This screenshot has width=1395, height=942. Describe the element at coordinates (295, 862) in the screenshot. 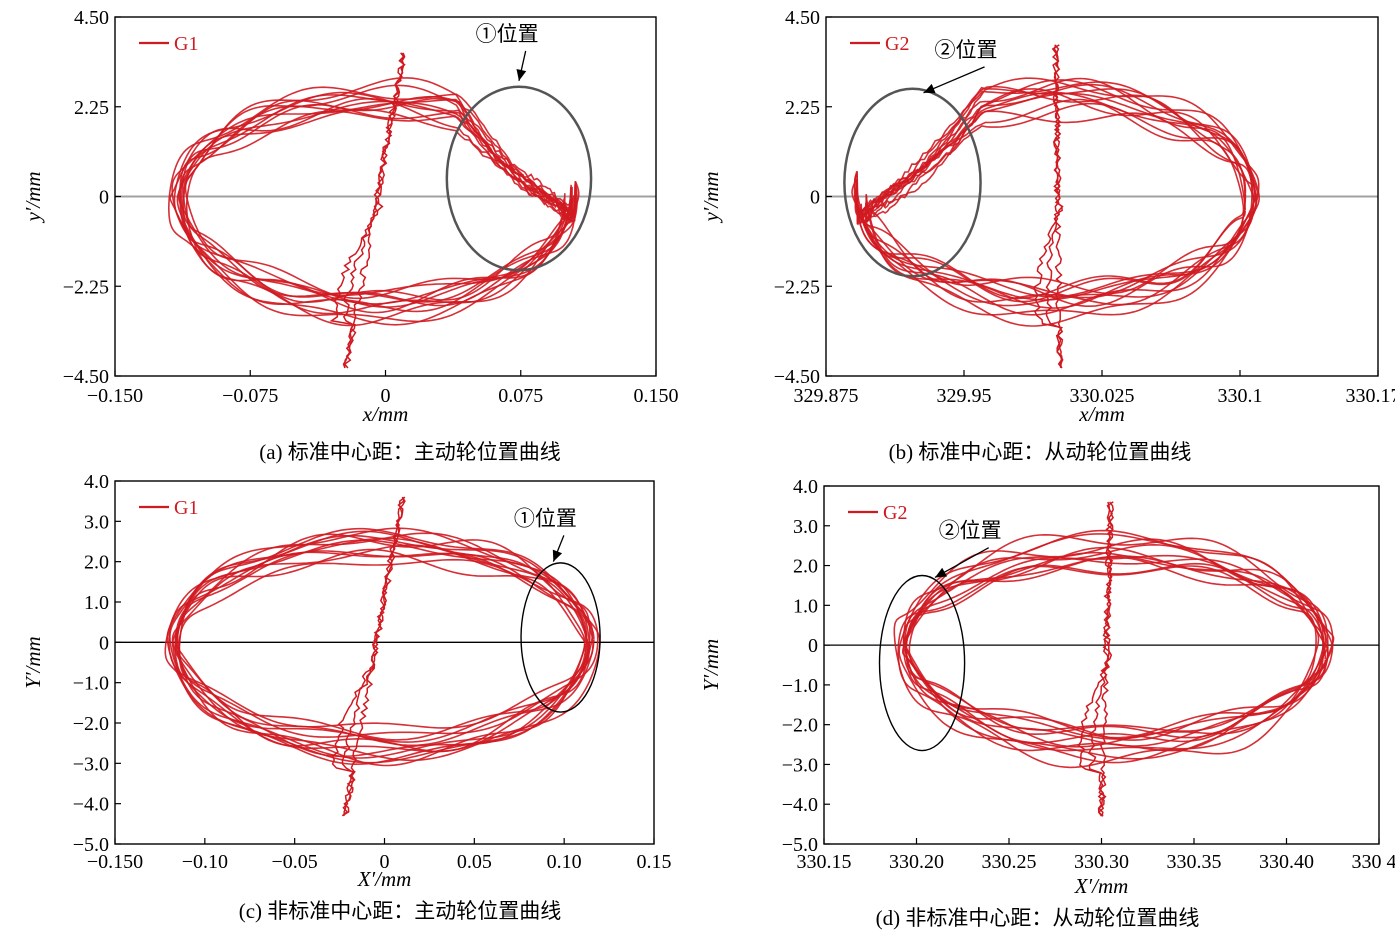

I see `x-tick-label: −0.05` at that location.